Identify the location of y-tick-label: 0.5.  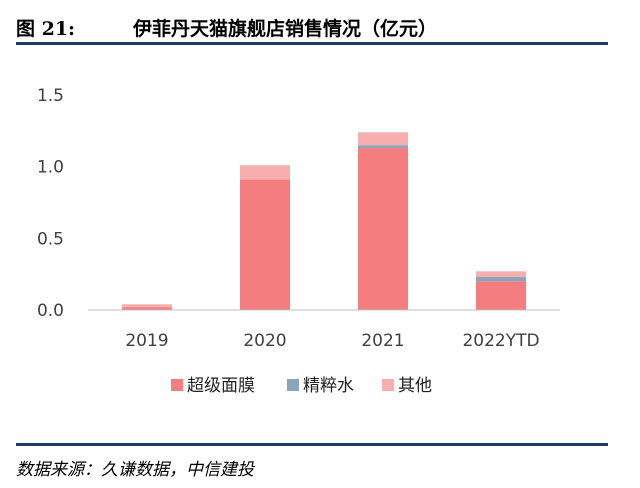
(50, 239).